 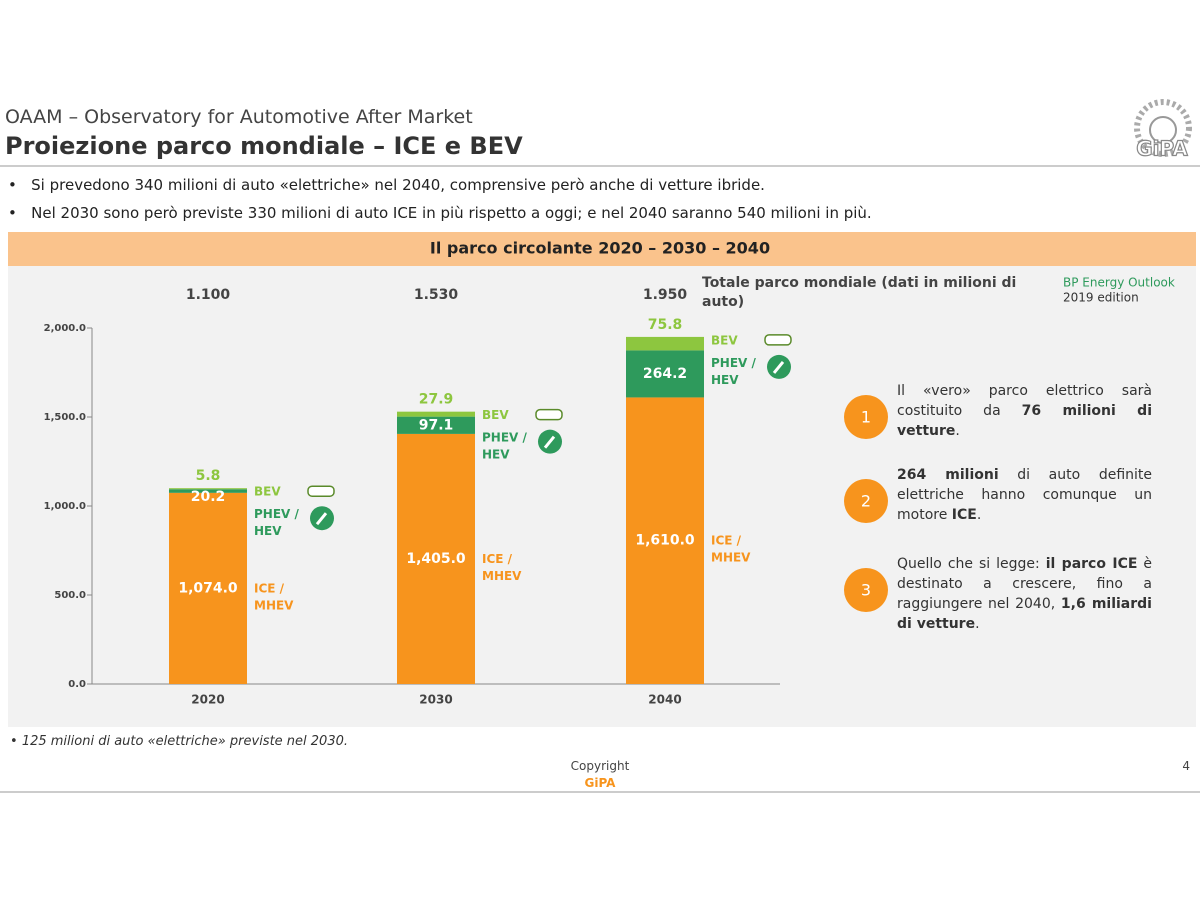 I want to click on value-label: 1,405.0, so click(x=436, y=559).